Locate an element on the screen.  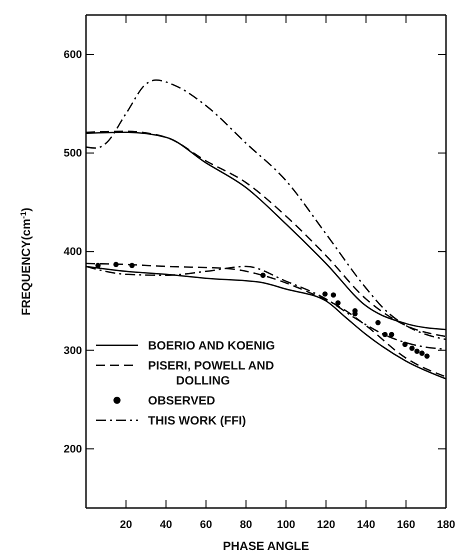
y-tick-label: 300 is located at coordinates (73, 350).